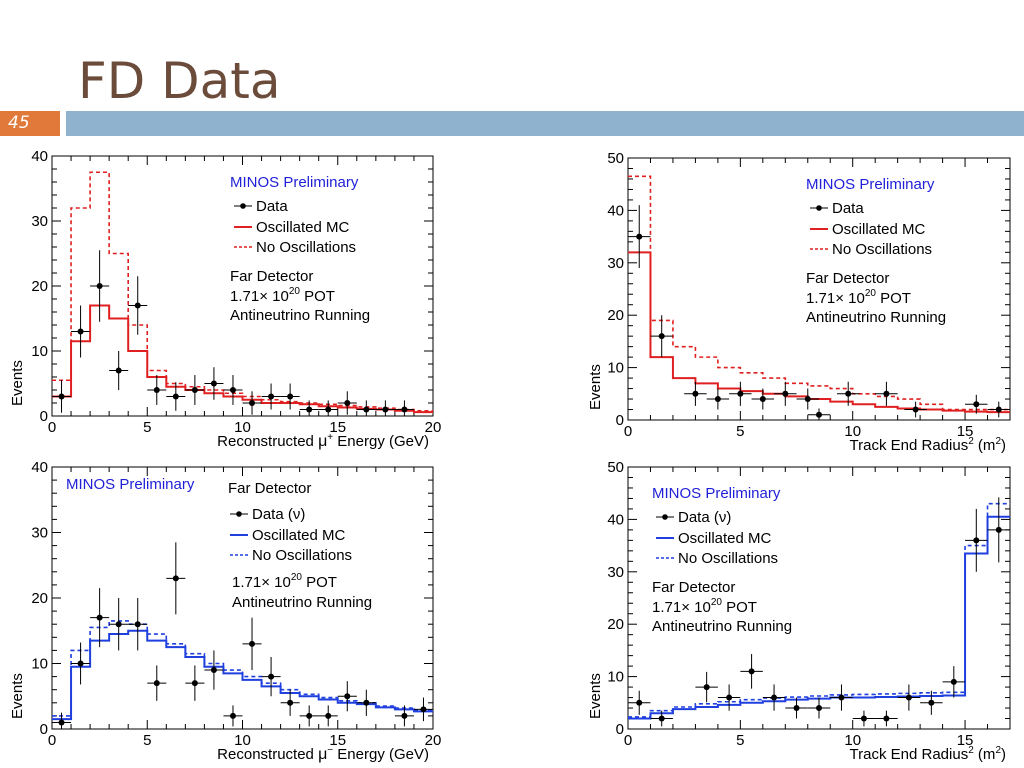 The image size is (1024, 768). I want to click on x-tick-label: 5, so click(147, 740).